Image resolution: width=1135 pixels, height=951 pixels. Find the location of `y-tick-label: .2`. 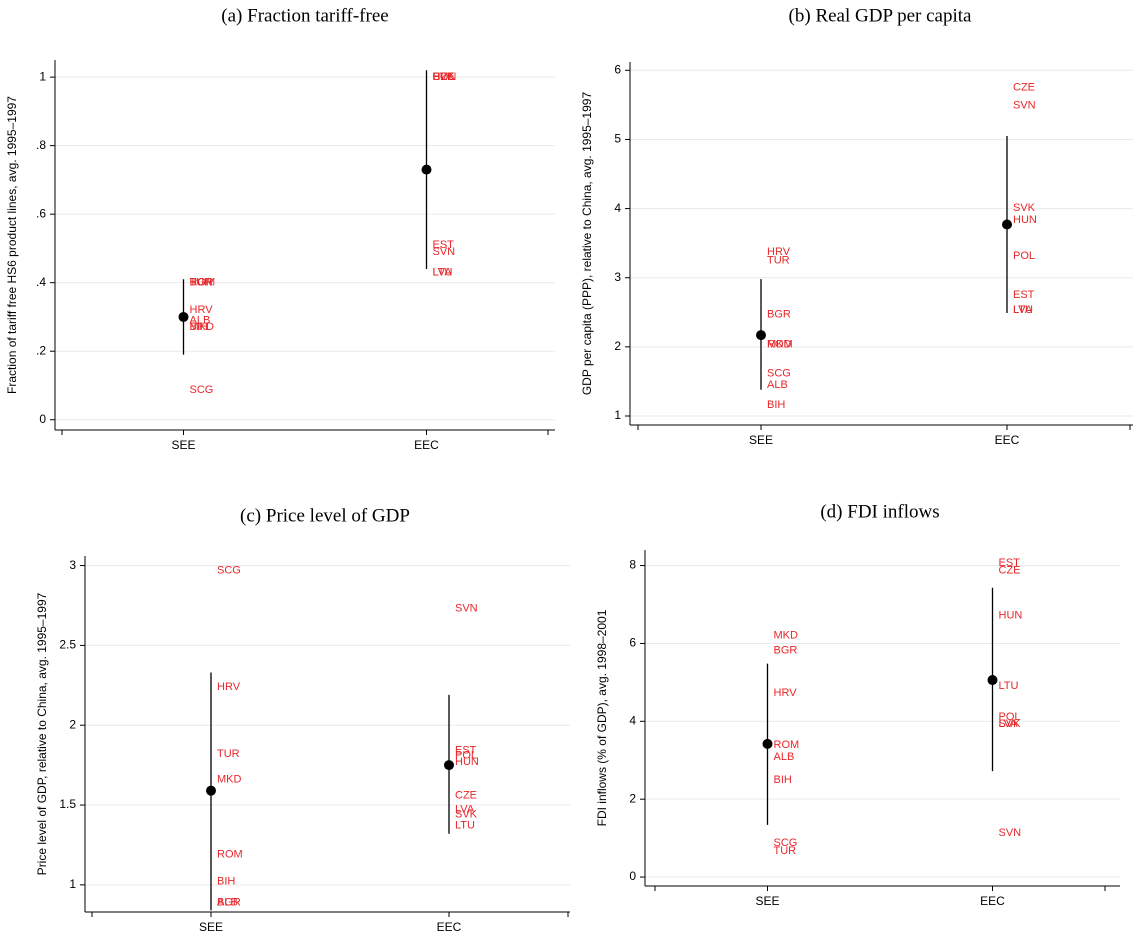

y-tick-label: .2 is located at coordinates (41, 350).